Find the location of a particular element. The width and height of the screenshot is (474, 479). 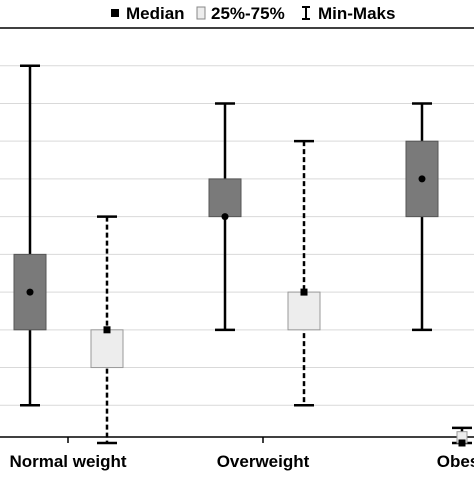

x-tick-label: Overweight is located at coordinates (263, 461).